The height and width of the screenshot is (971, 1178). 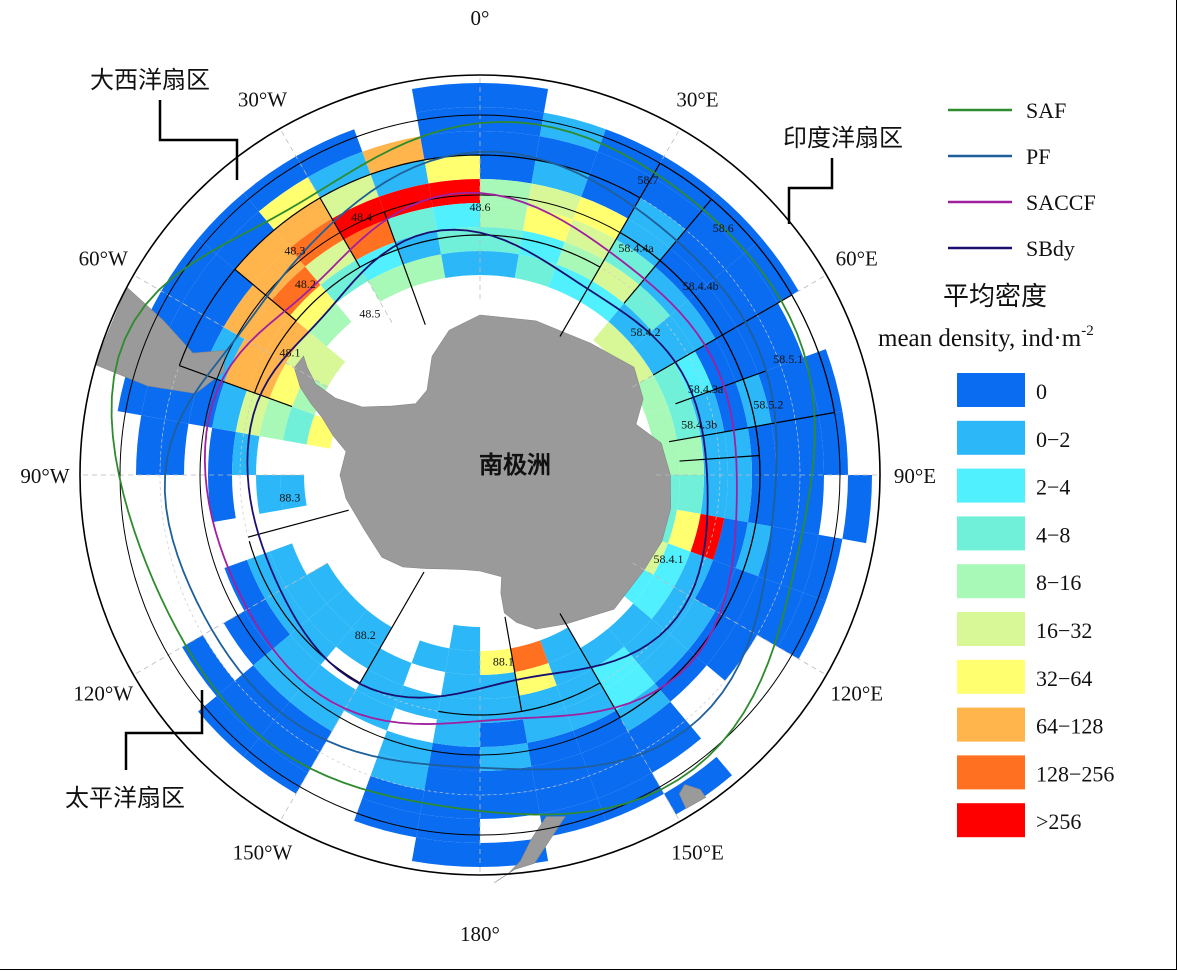 What do you see at coordinates (856, 694) in the screenshot?
I see `longitude-label: 120°E` at bounding box center [856, 694].